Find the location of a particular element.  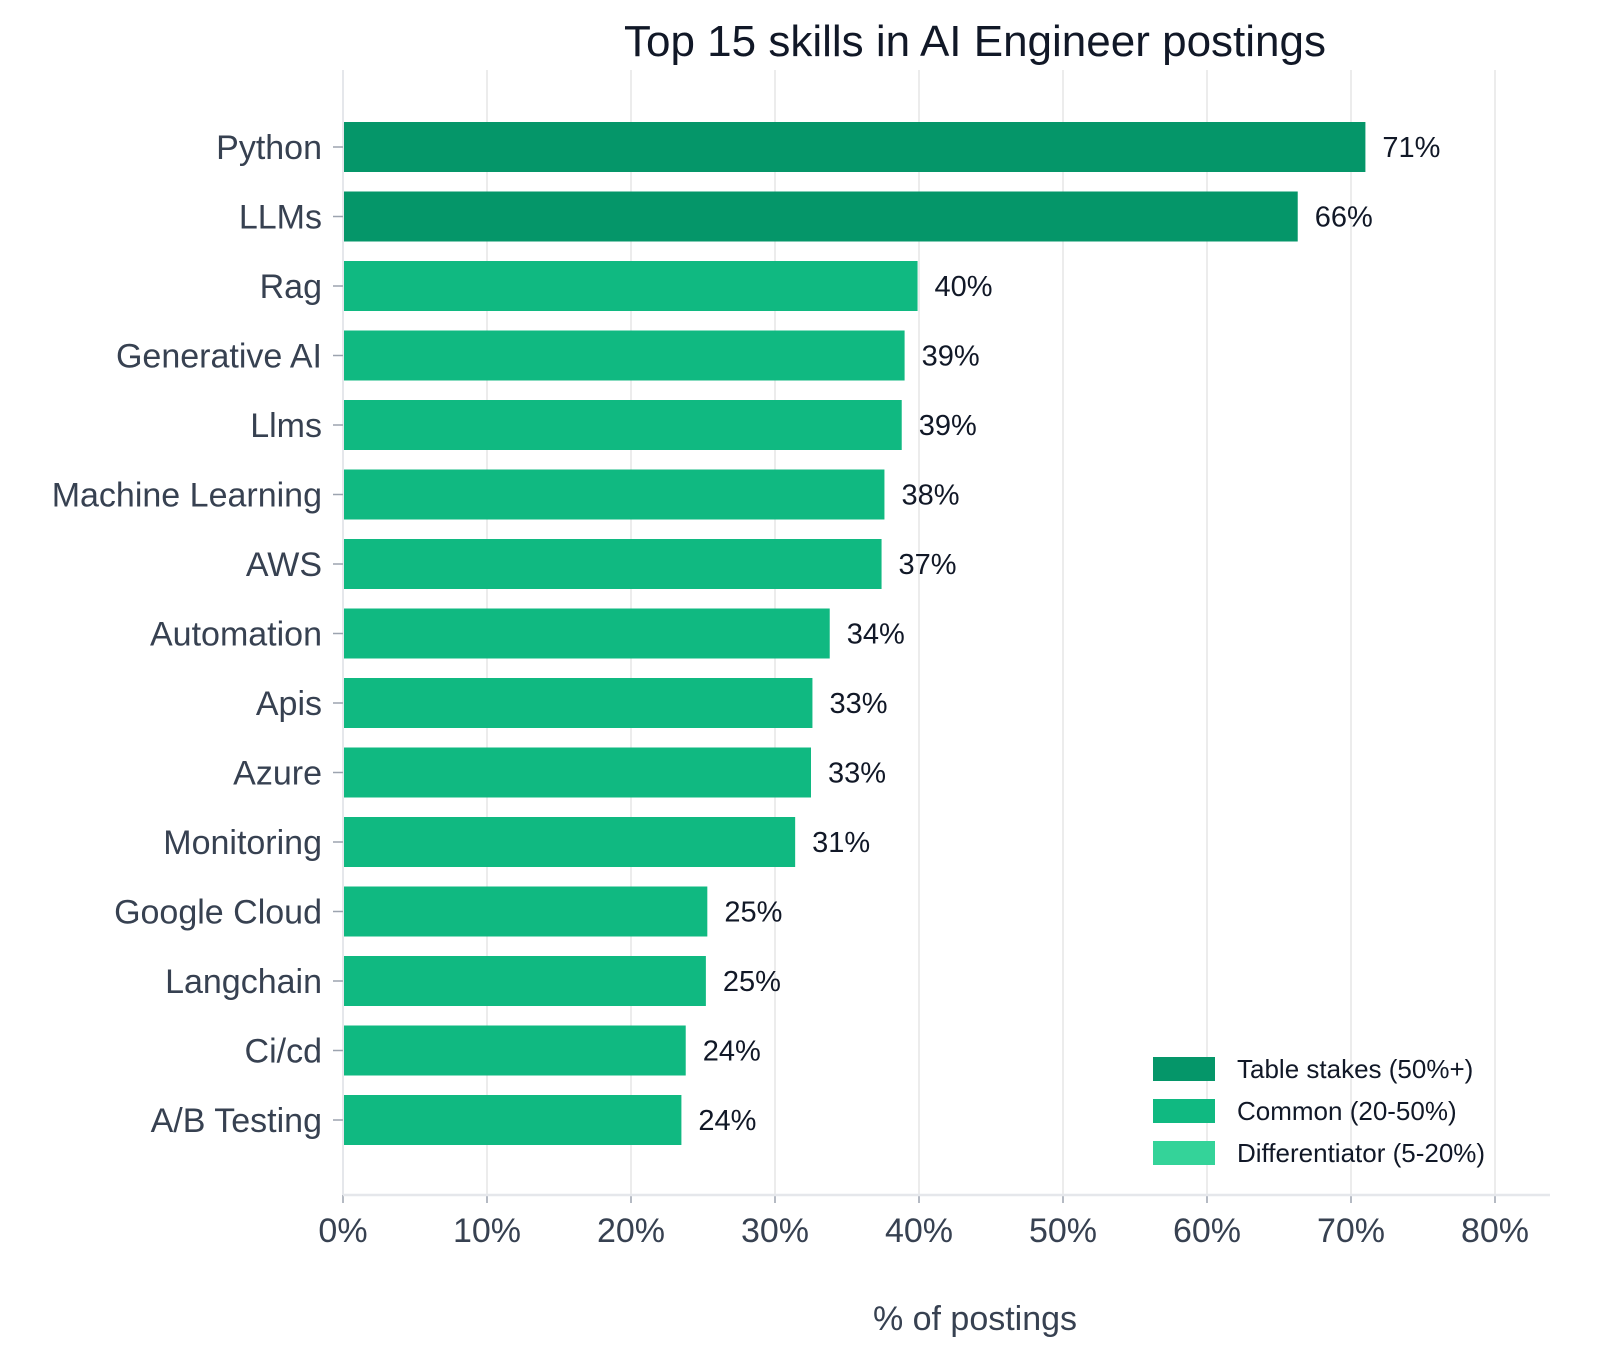

y-tick-label: Rag is located at coordinates (291, 287).